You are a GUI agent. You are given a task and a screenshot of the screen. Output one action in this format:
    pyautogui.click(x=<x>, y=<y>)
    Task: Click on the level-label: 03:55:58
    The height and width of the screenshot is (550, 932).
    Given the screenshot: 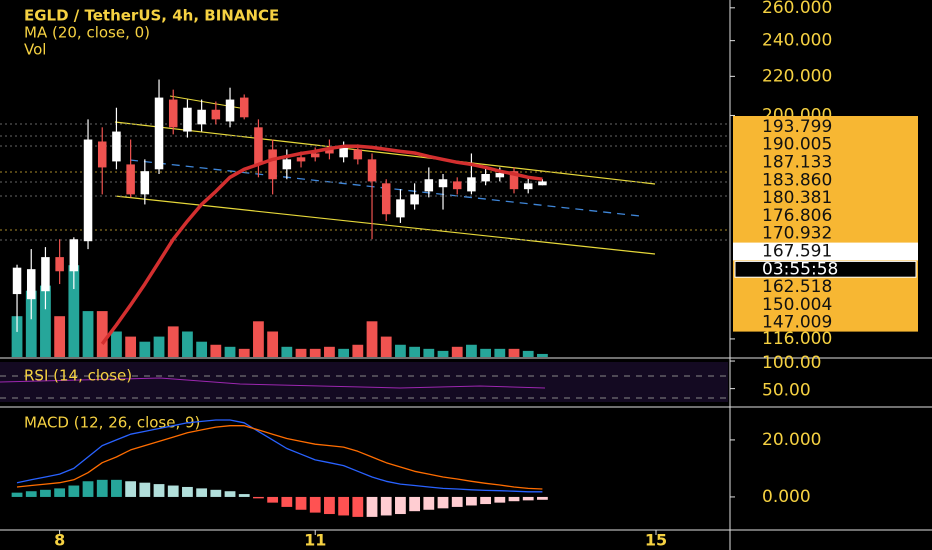 What is the action you would take?
    pyautogui.click(x=800, y=269)
    